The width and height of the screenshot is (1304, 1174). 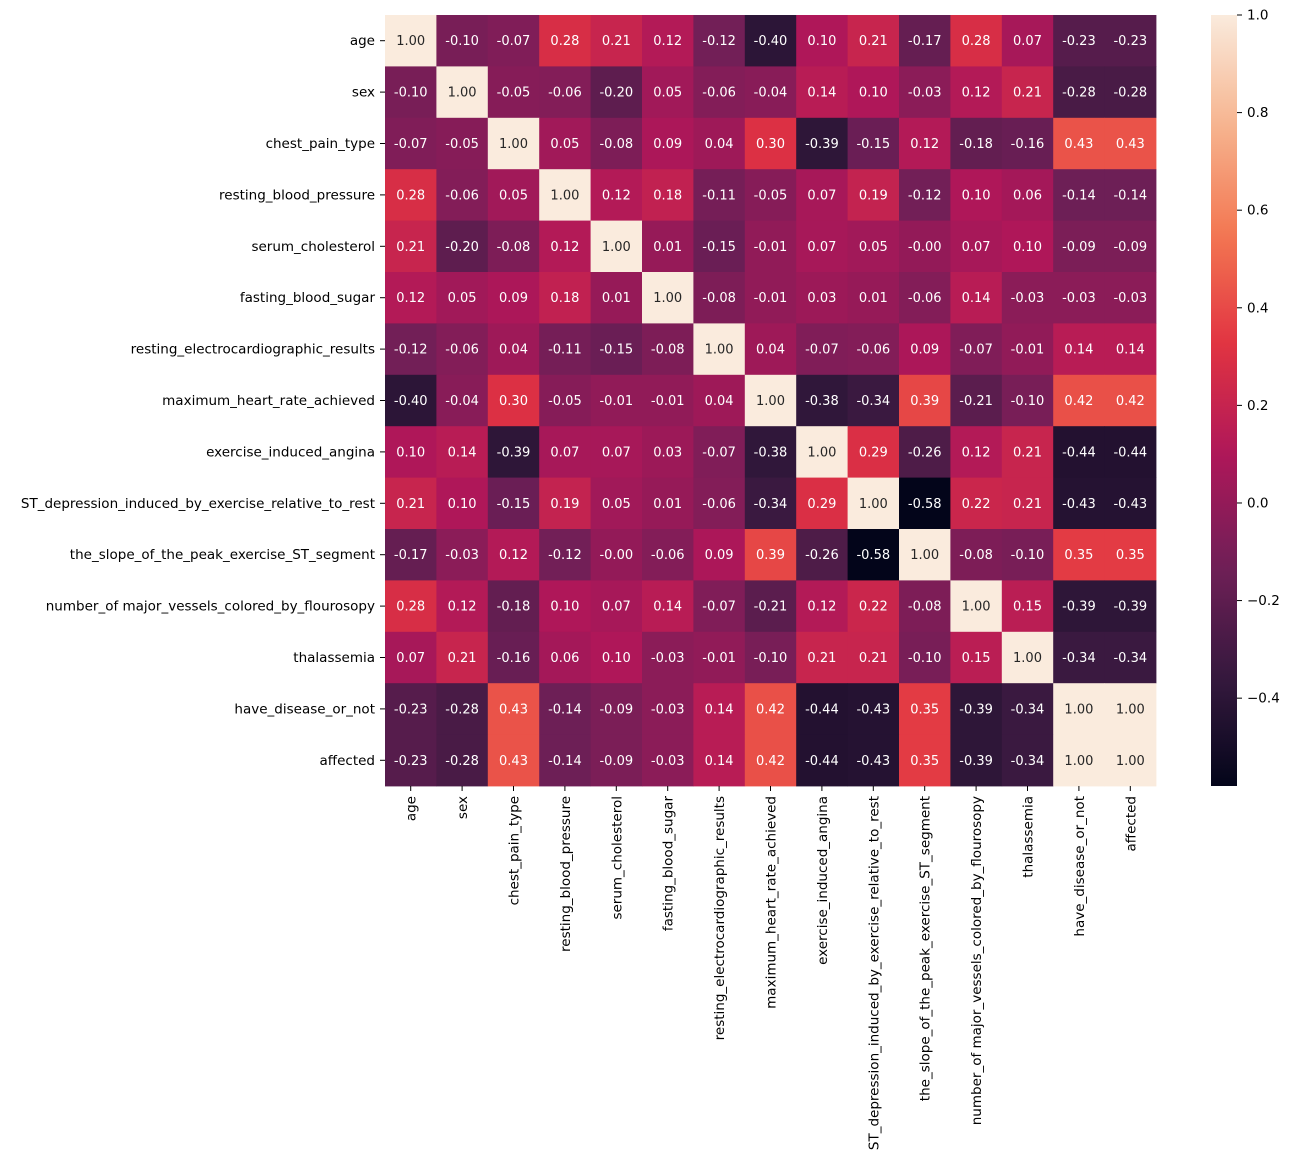 What do you see at coordinates (668, 401) in the screenshot?
I see `cell-annotation: -0.01` at bounding box center [668, 401].